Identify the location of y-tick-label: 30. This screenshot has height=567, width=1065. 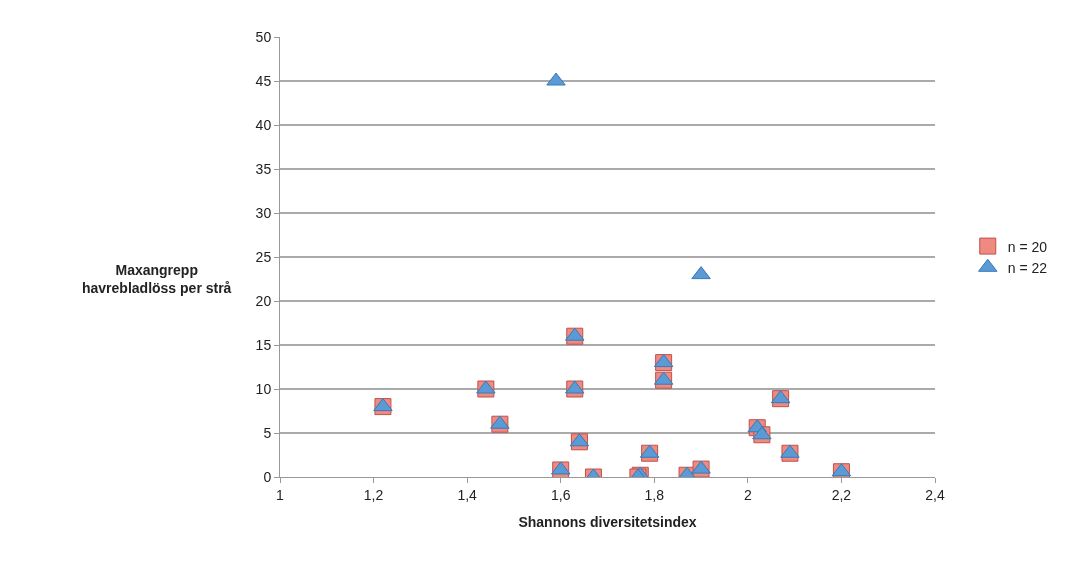
(263, 212).